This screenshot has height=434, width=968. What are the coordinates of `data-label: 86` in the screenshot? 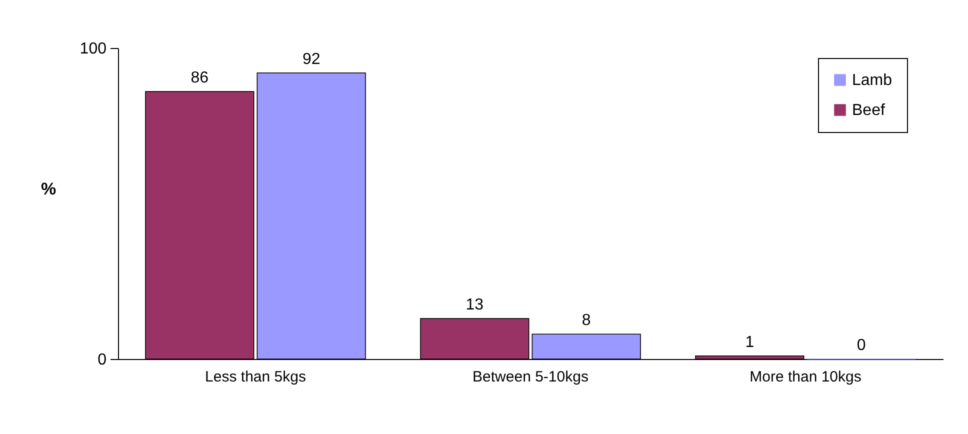 It's located at (199, 78).